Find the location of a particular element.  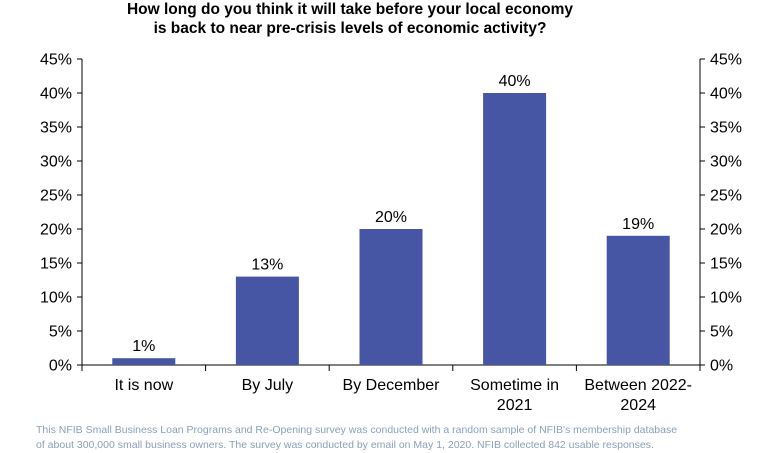

x-tick-label: By July is located at coordinates (268, 385).